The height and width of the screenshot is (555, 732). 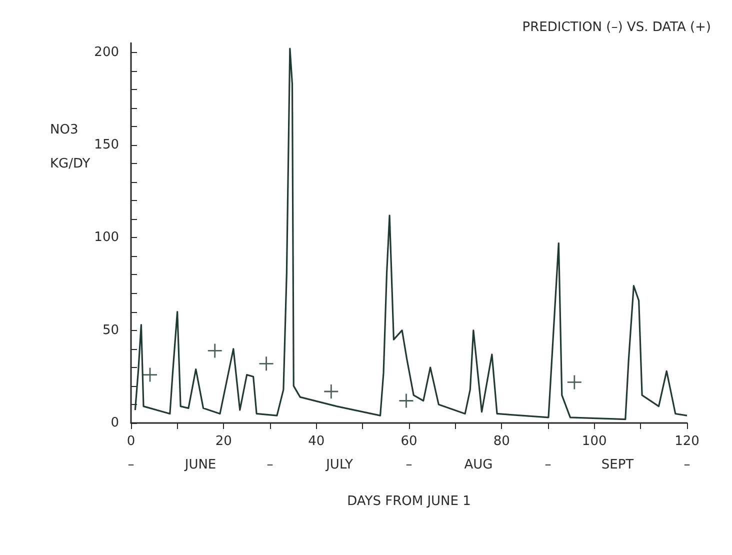 I want to click on x-tick-label: 100, so click(x=594, y=441).